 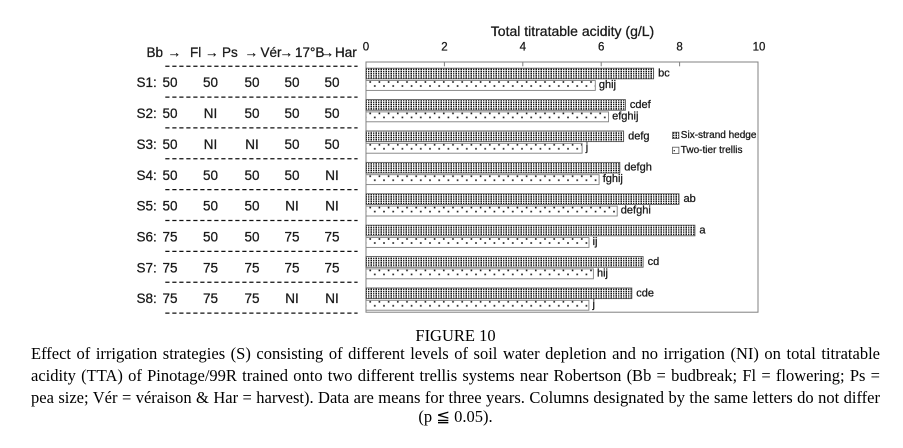 I want to click on svg-text: Ps, so click(x=230, y=52).